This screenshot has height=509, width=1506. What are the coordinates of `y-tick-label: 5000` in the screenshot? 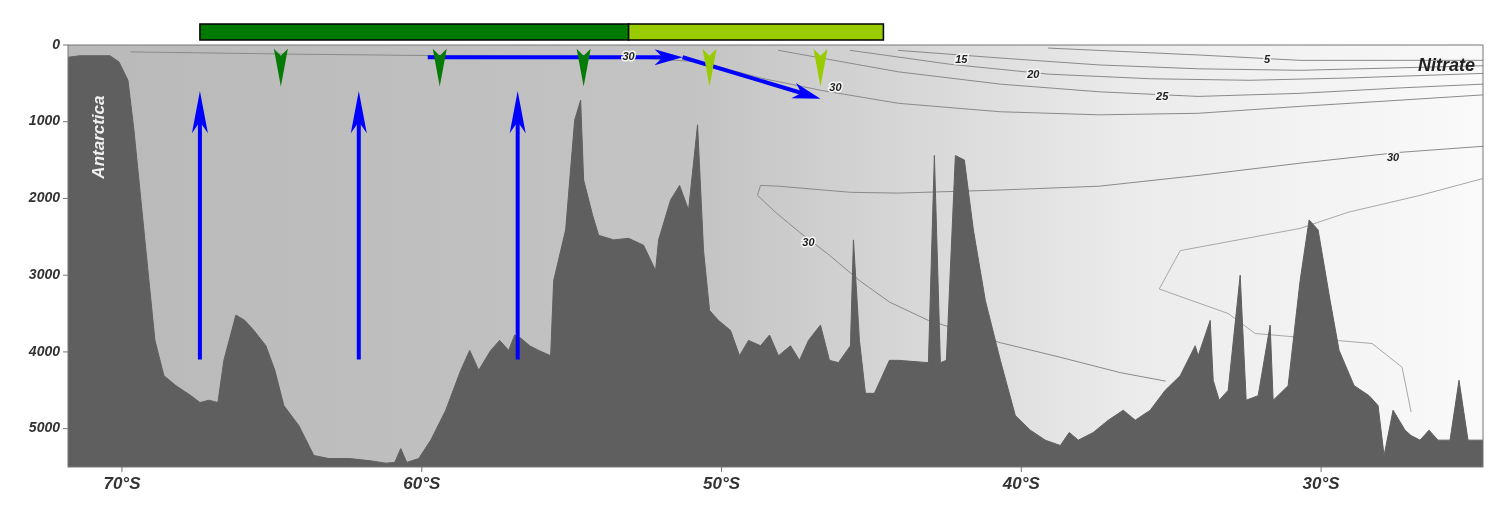 It's located at (44, 427).